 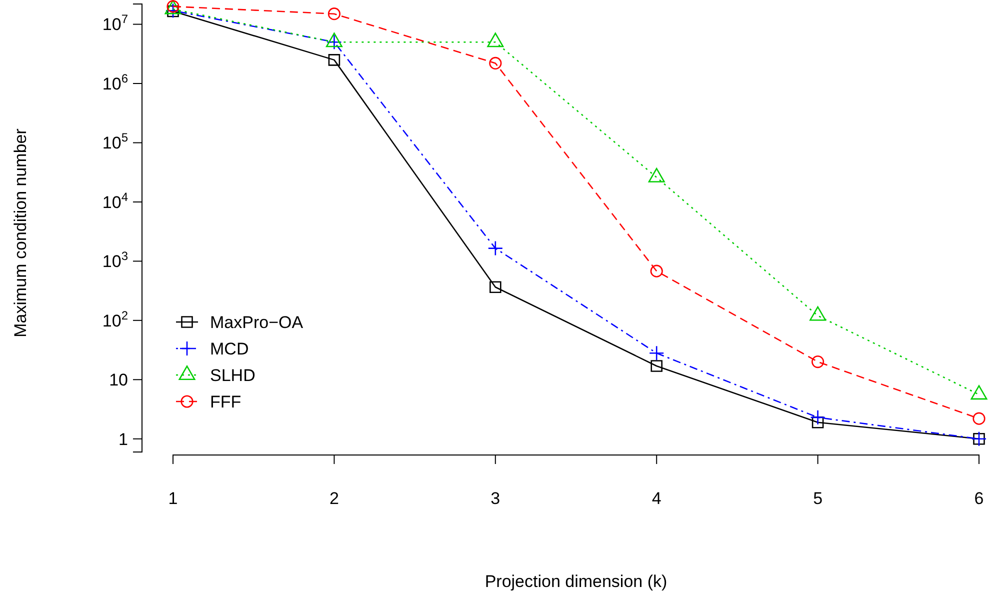 I want to click on y-tick-label: 10$^{7}$, so click(x=115, y=23).